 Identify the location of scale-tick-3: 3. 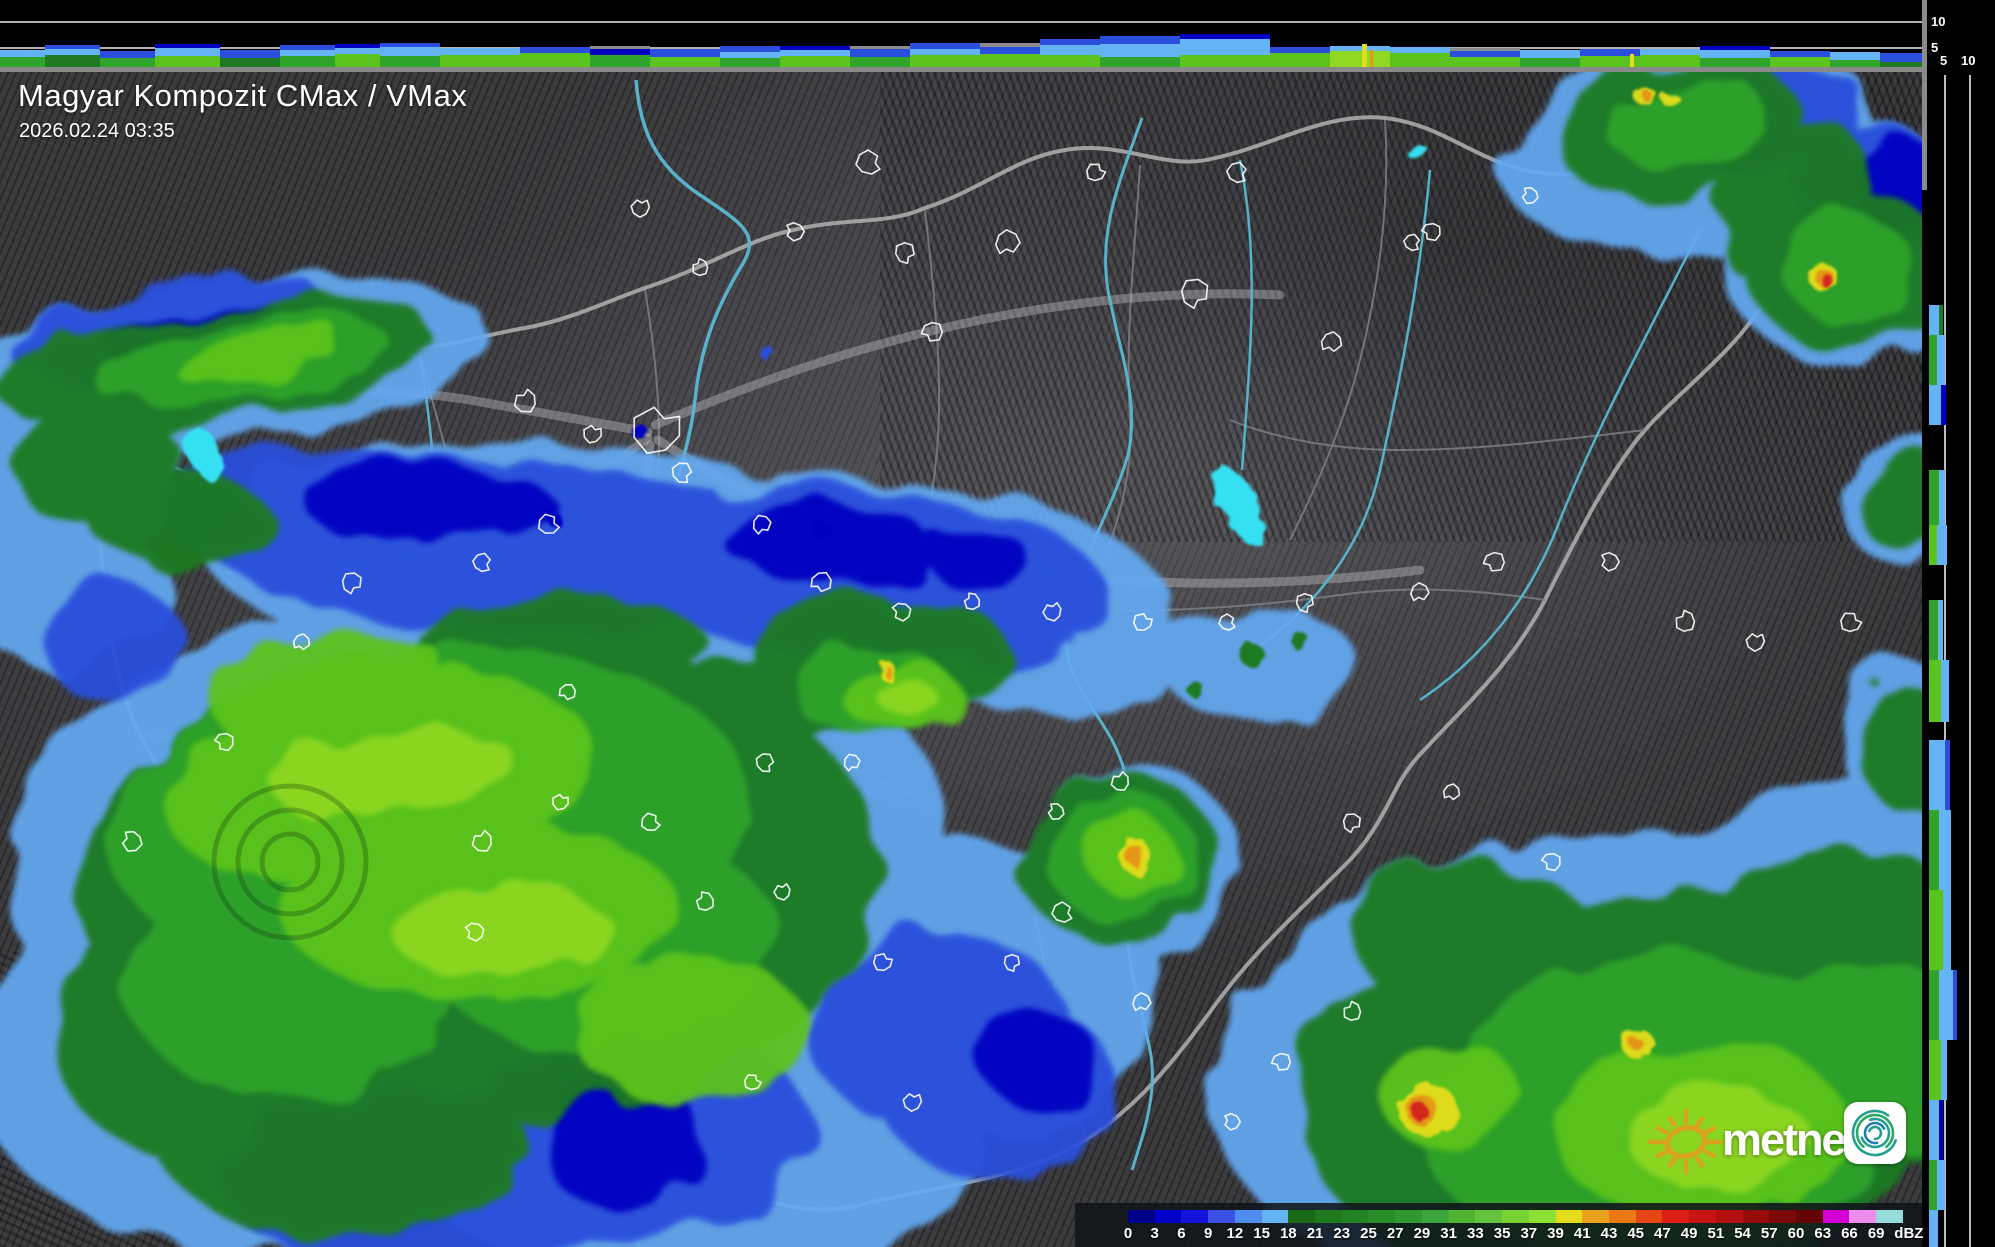
(1154, 1233).